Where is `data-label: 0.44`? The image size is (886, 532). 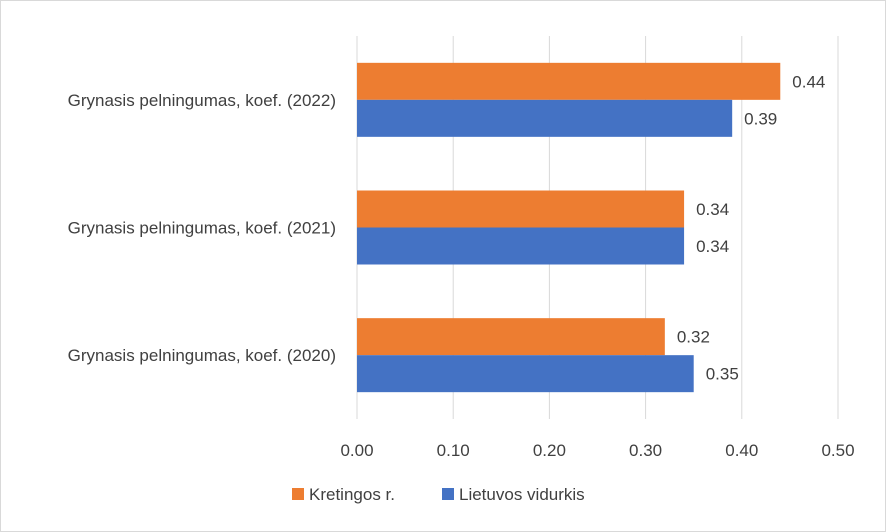
data-label: 0.44 is located at coordinates (808, 81).